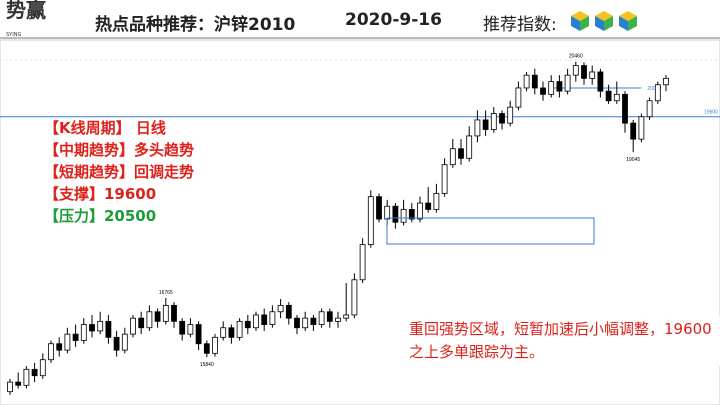  What do you see at coordinates (360, 38) in the screenshot?
I see `header-rule` at bounding box center [360, 38].